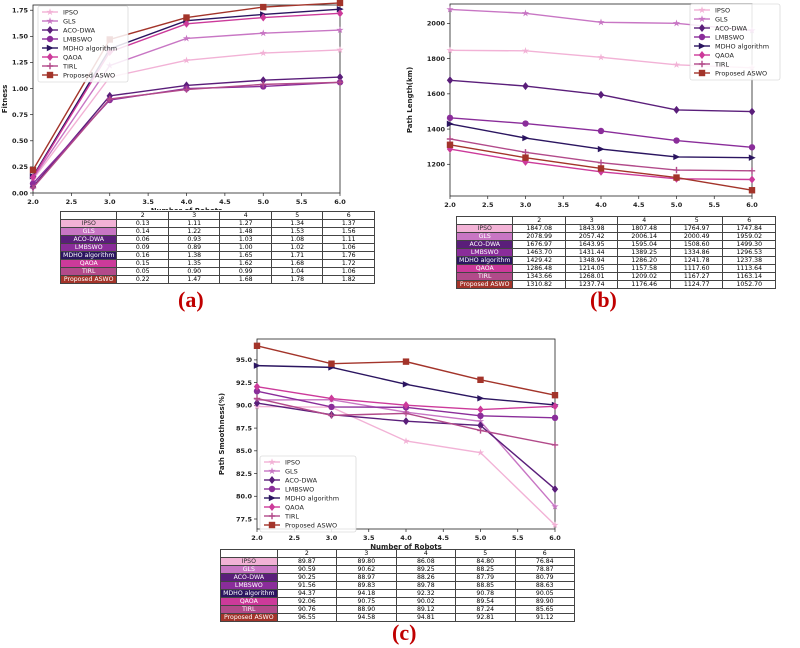 This screenshot has height=648, width=800. What do you see at coordinates (544, 553) in the screenshot?
I see `table-header-cell: 6` at bounding box center [544, 553].